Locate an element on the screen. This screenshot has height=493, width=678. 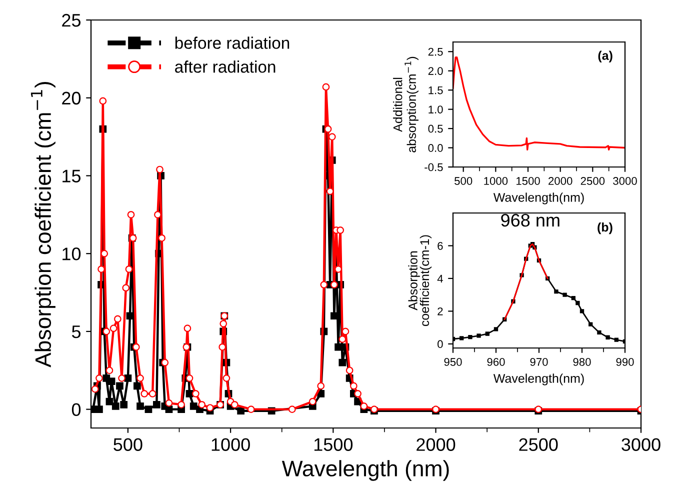
y-axis-title: Absorption coefficient (cm$^{−1}$) is located at coordinates (43, 225).